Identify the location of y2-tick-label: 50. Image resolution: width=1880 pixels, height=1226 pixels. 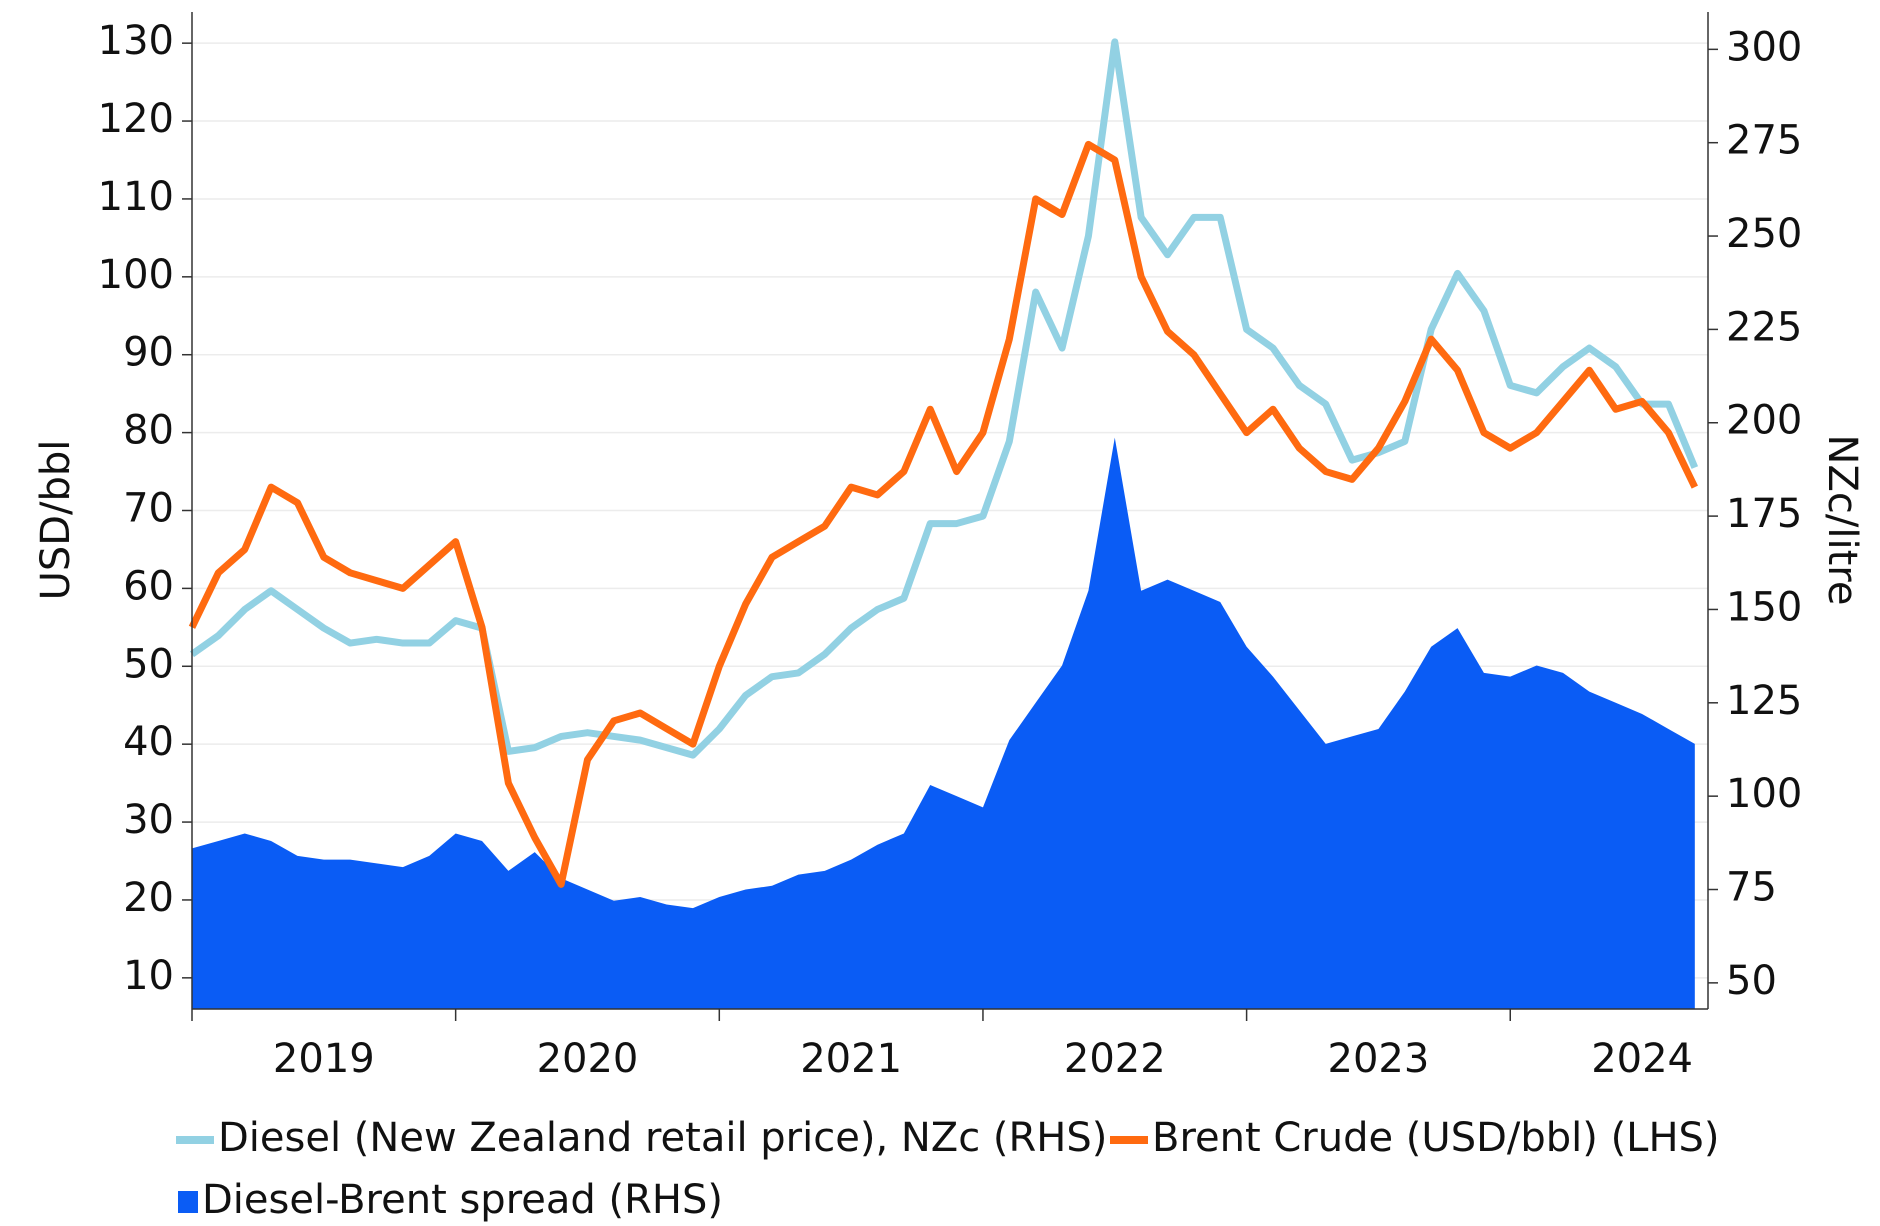
(1751, 981).